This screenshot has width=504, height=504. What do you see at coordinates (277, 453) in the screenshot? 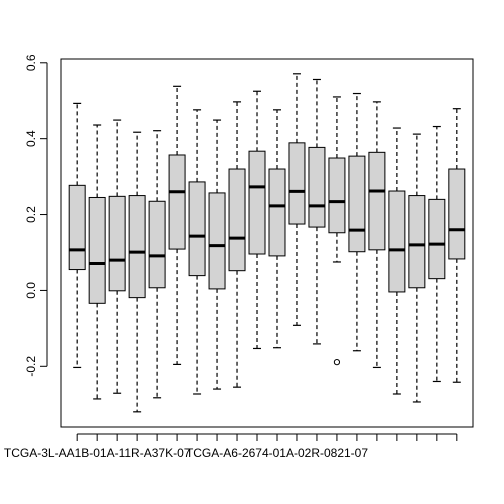
I see `x-tick-label: TCGA-A6-2674-01A-02R-0821-07` at bounding box center [277, 453].